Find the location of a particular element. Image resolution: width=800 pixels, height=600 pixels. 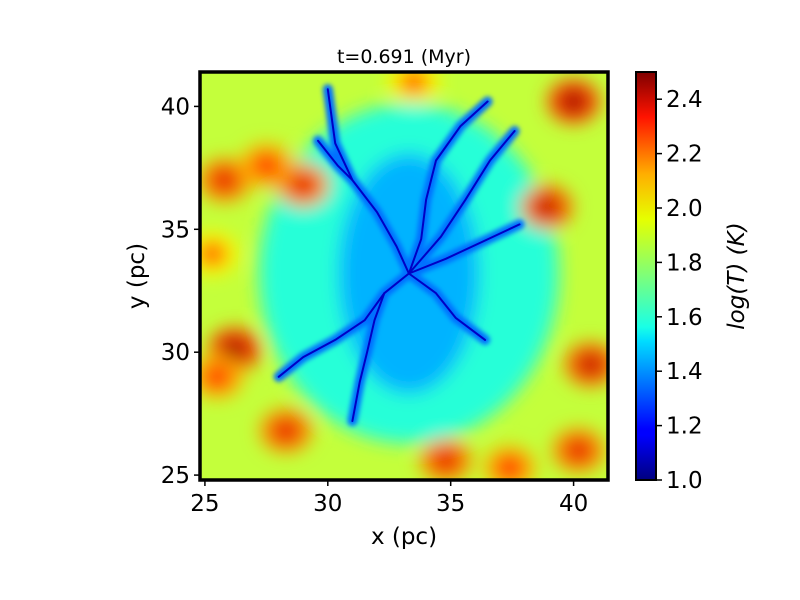

colorbar-tick-label: 1.0 is located at coordinates (684, 481).